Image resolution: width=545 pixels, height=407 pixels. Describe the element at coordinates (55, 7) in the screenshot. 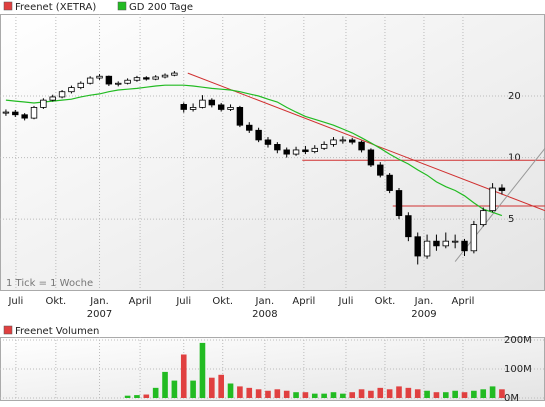

I see `legend-label: Freenet (XETRA)` at that location.